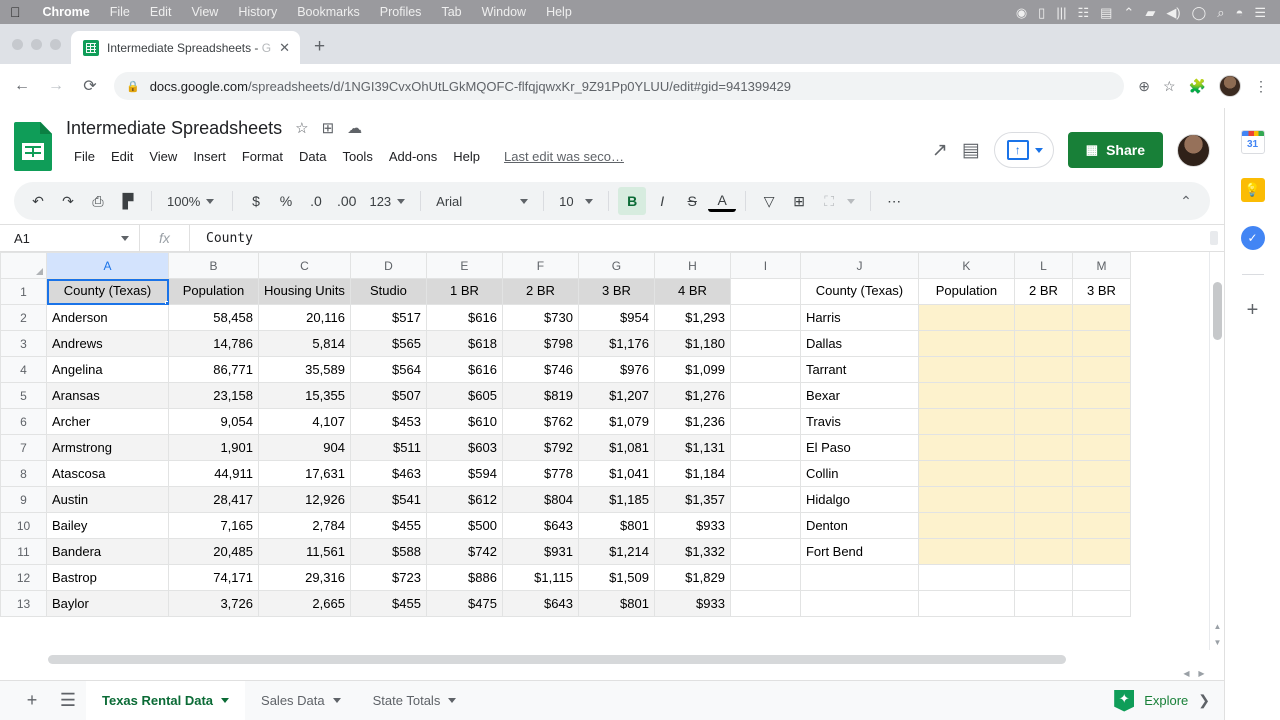 Image resolution: width=1280 pixels, height=720 pixels. What do you see at coordinates (464, 447) in the screenshot?
I see `cell-e7: $603` at bounding box center [464, 447].